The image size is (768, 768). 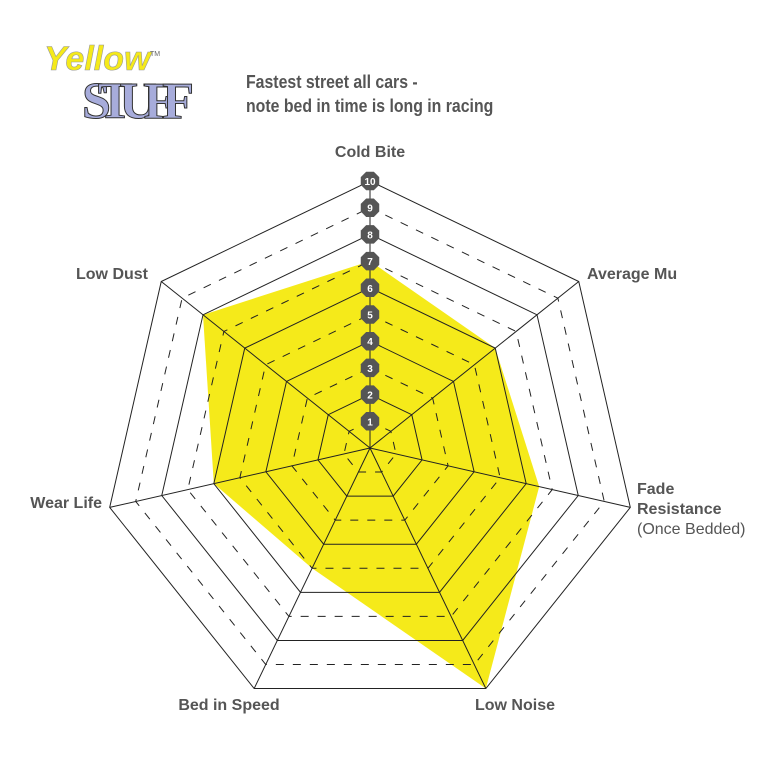 I want to click on tick-label: 9, so click(x=370, y=209).